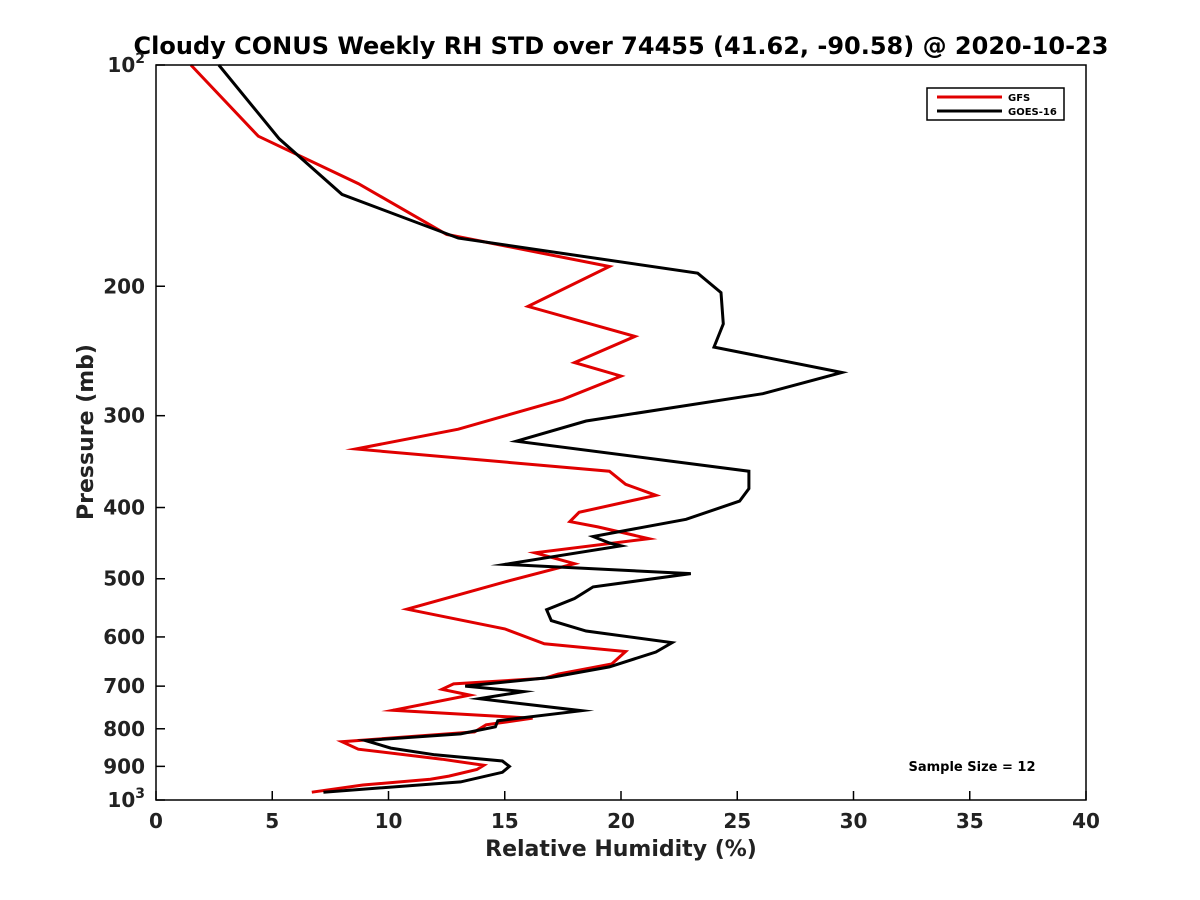  What do you see at coordinates (156, 821) in the screenshot?
I see `x-tick-label: 0` at bounding box center [156, 821].